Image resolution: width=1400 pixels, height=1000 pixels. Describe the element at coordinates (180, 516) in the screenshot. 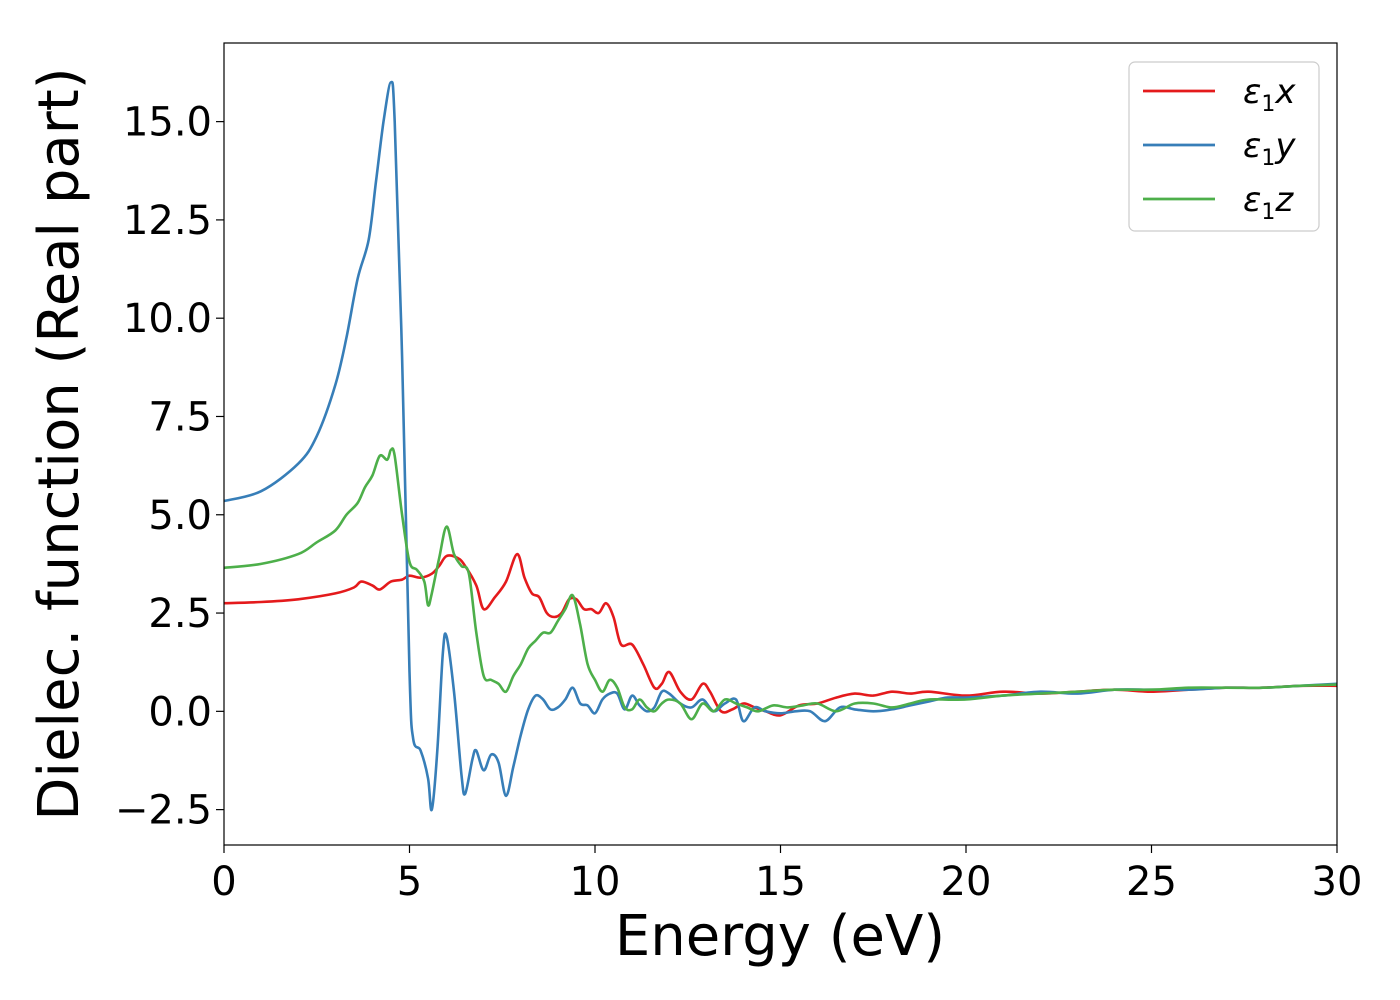

I see `y-tick-label: 5.0` at that location.